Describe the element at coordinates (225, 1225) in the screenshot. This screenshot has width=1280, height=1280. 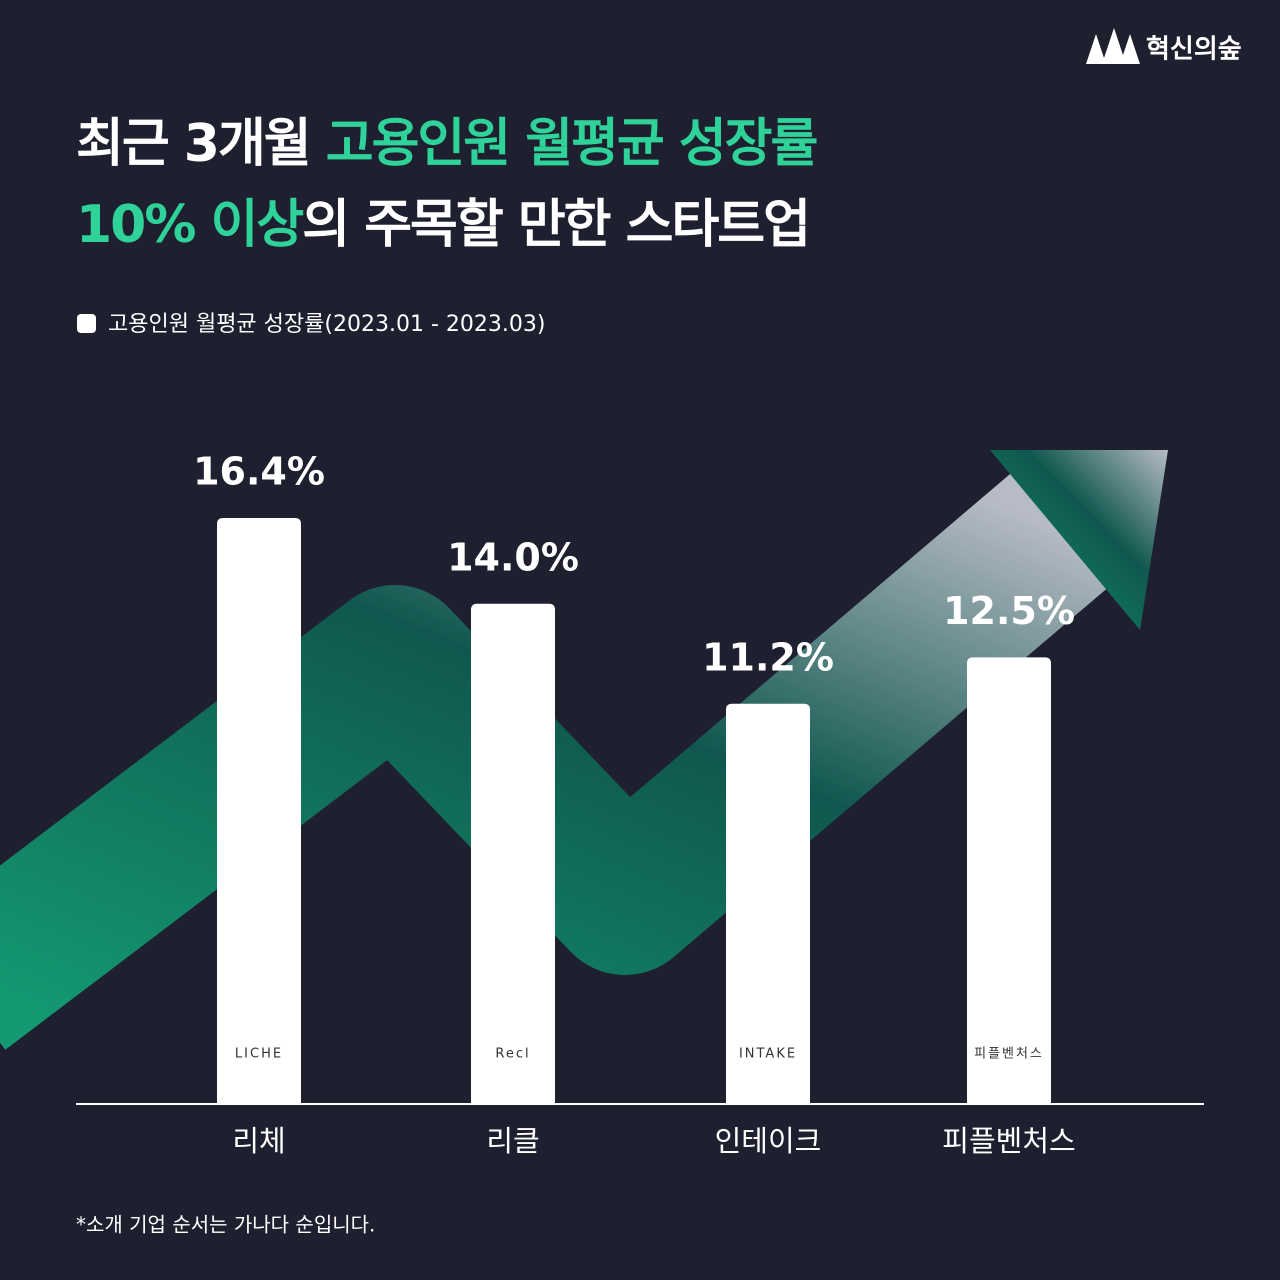
I see `footnote: *소개 기업 순서는 가나다 순입니다.` at that location.